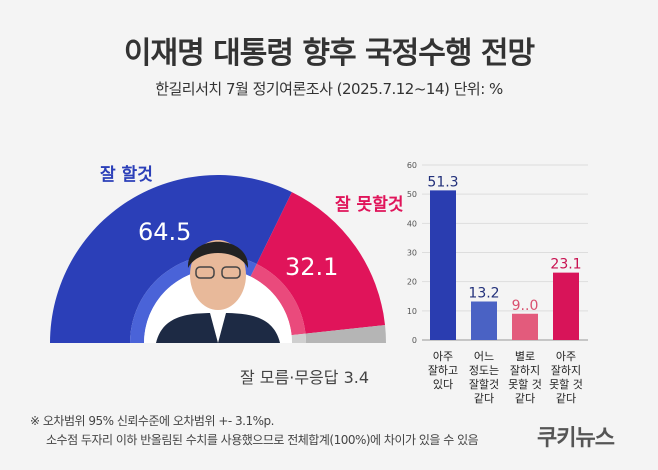  What do you see at coordinates (525, 370) in the screenshot?
I see `x-tick-label-2-1: 잘하지` at bounding box center [525, 370].